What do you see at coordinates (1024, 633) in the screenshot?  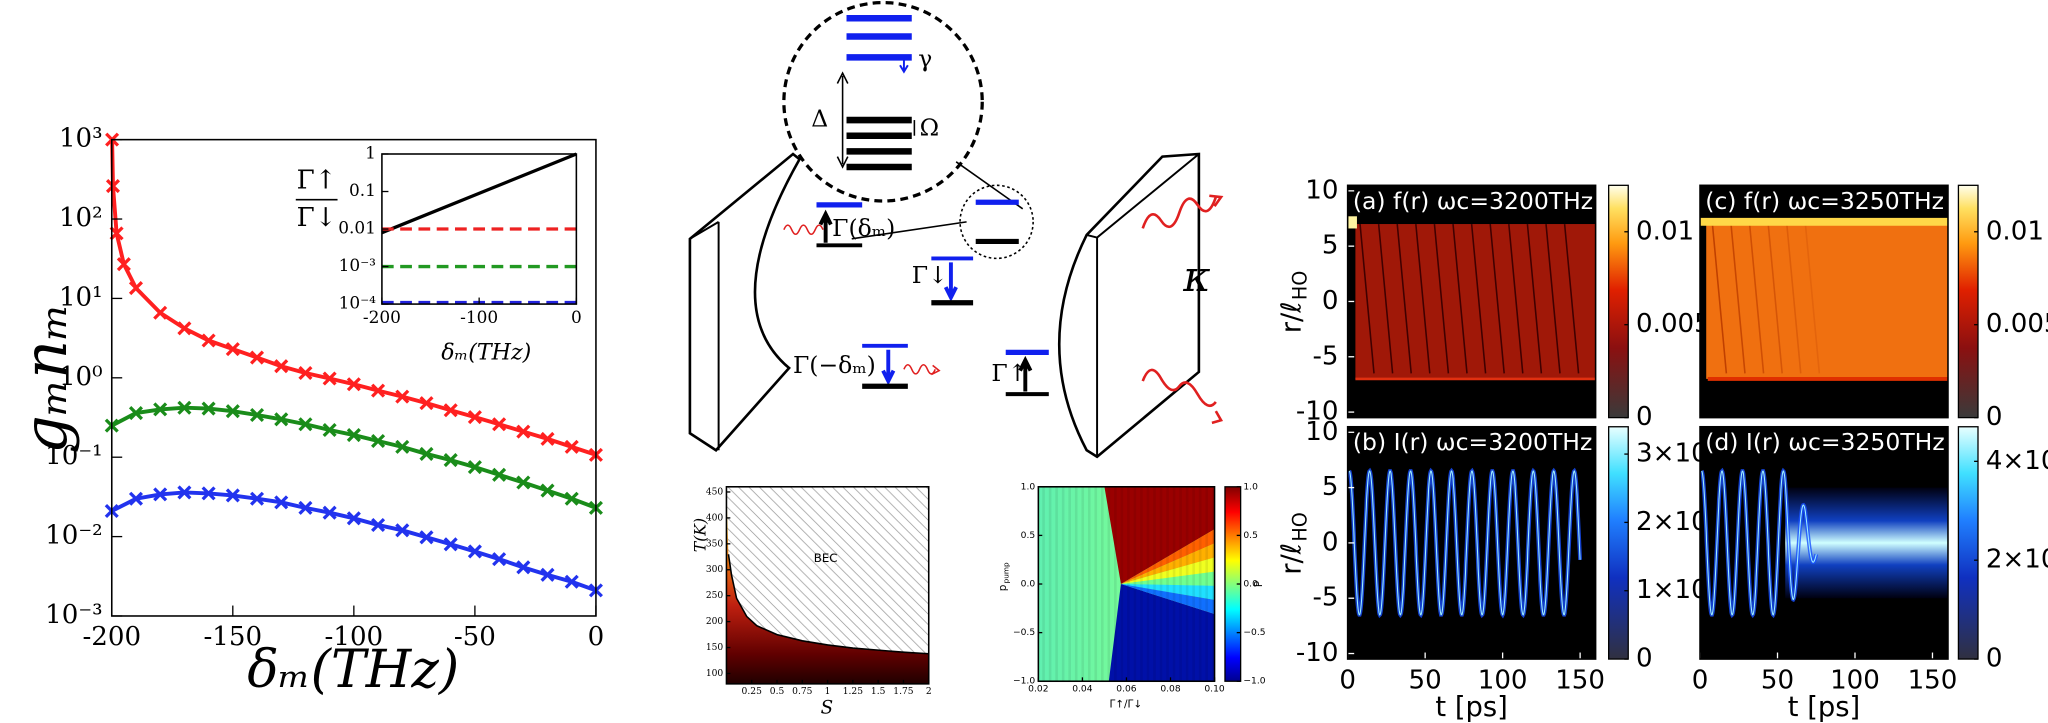 I see `y-tick-label: −0.5` at bounding box center [1024, 633].